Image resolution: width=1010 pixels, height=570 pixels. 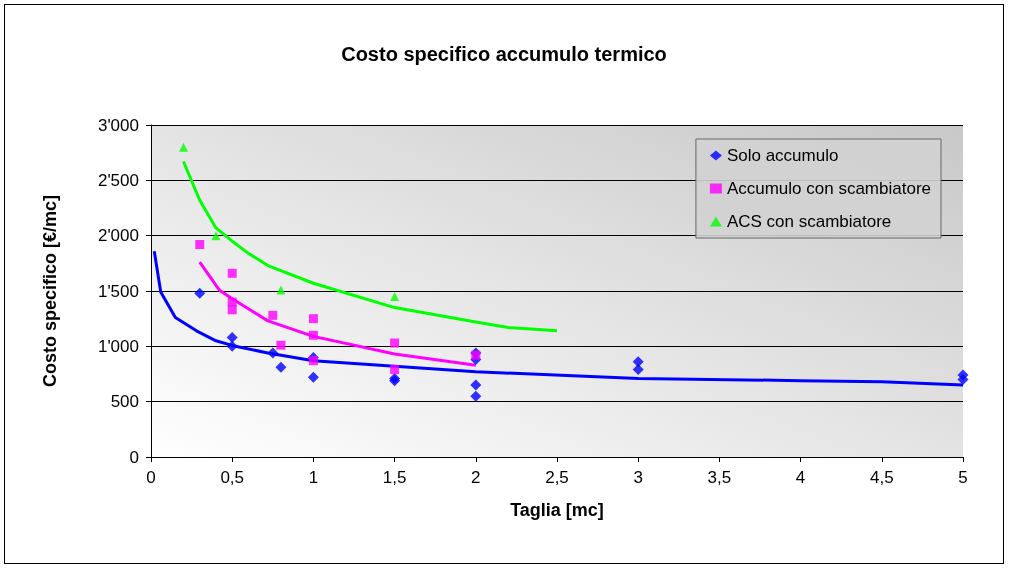 What do you see at coordinates (394, 477) in the screenshot?
I see `x-tick-label: 1,5` at bounding box center [394, 477].